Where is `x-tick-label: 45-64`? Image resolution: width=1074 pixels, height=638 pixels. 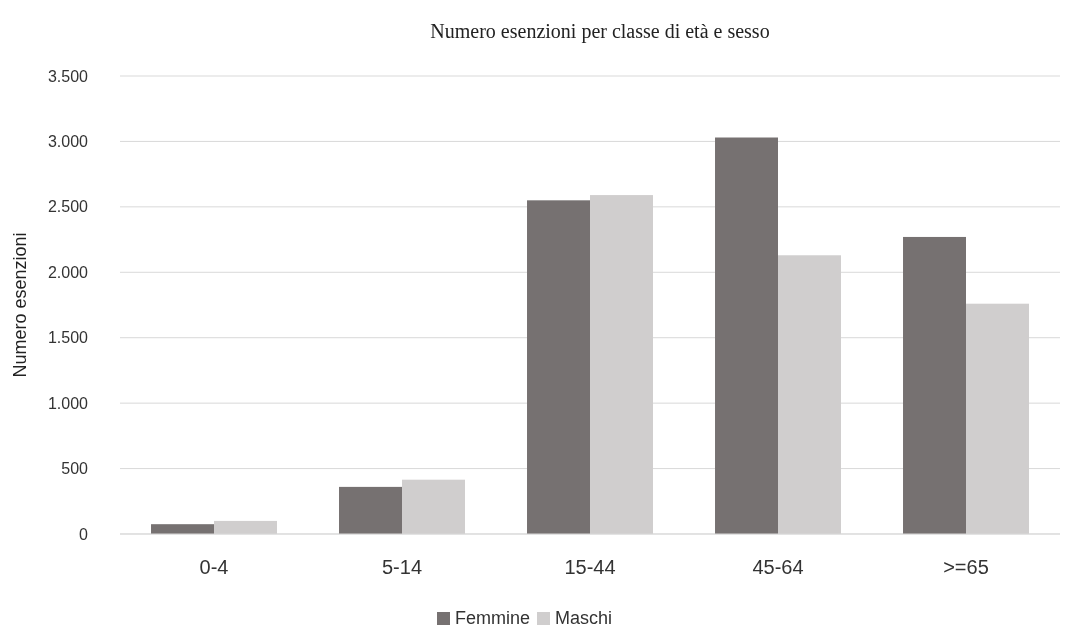
x-tick-label: 45-64 is located at coordinates (778, 567).